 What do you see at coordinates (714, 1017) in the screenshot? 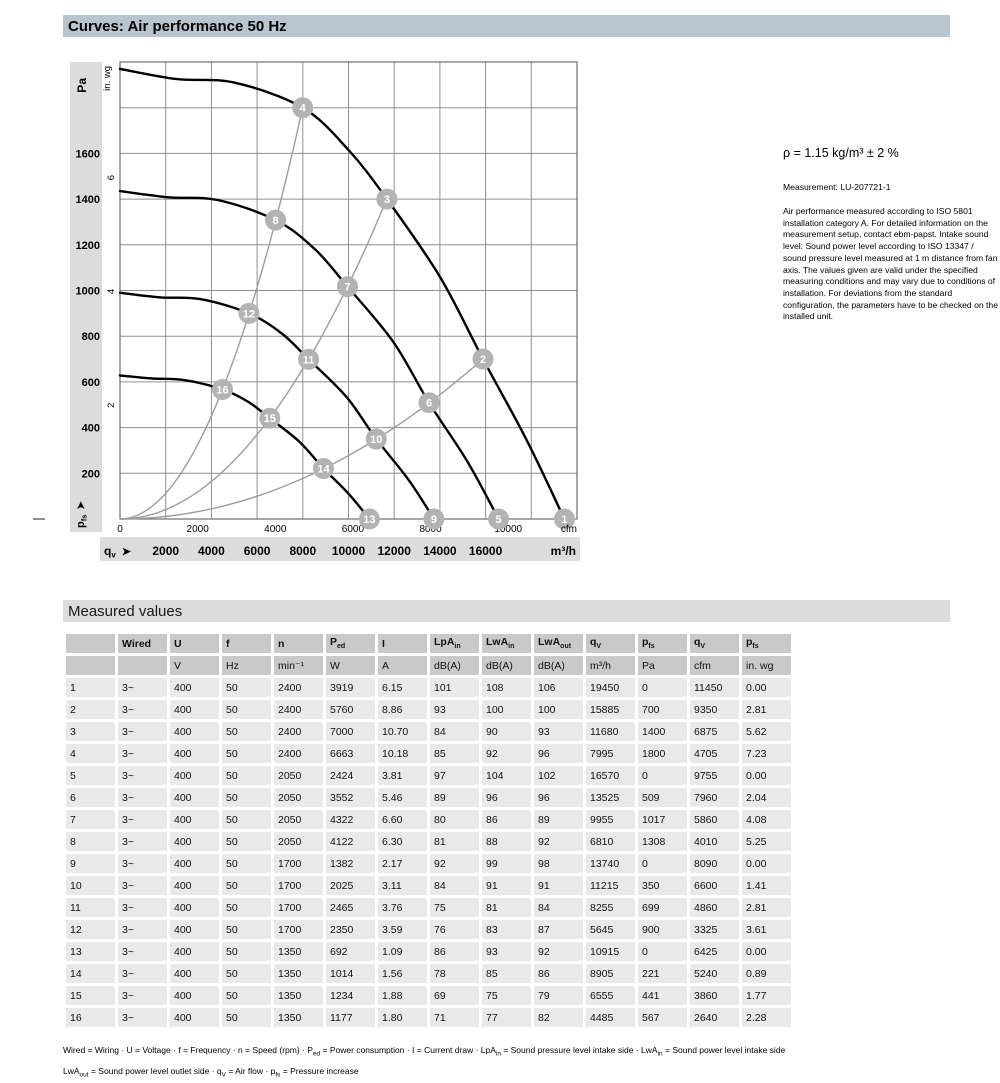
I see `table-cell: 2640` at bounding box center [714, 1017].